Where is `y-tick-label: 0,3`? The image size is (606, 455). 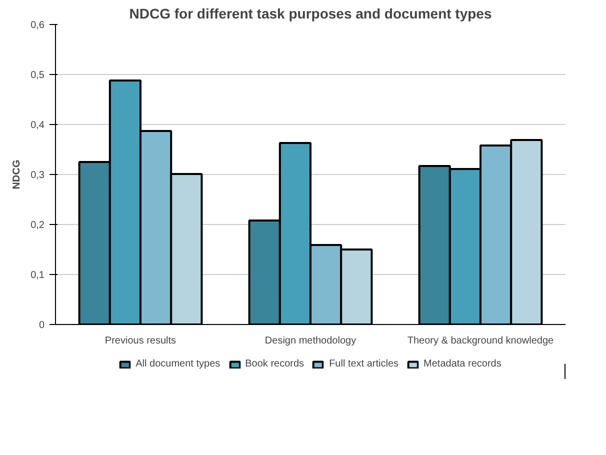 y-tick-label: 0,3 is located at coordinates (37, 175).